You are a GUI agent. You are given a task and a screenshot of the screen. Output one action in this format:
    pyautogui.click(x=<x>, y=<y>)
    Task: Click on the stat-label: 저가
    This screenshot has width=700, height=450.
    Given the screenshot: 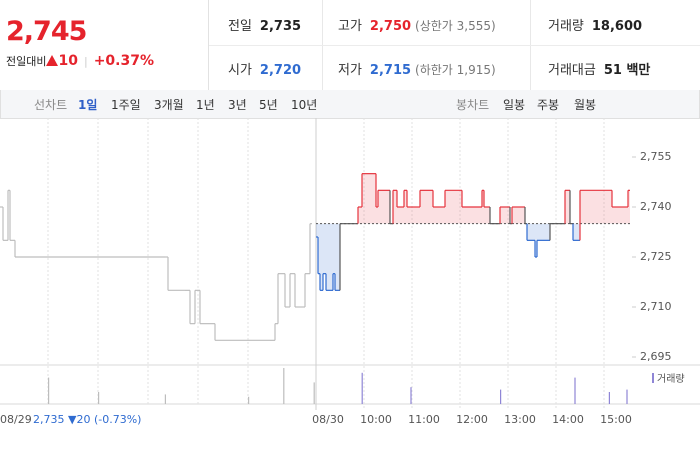 What is the action you would take?
    pyautogui.click(x=350, y=70)
    